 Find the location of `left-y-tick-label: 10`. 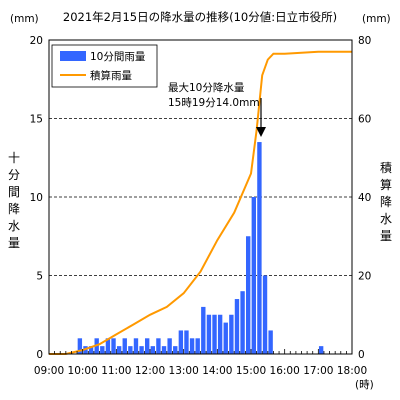

left-y-tick-label: 10 is located at coordinates (36, 198).